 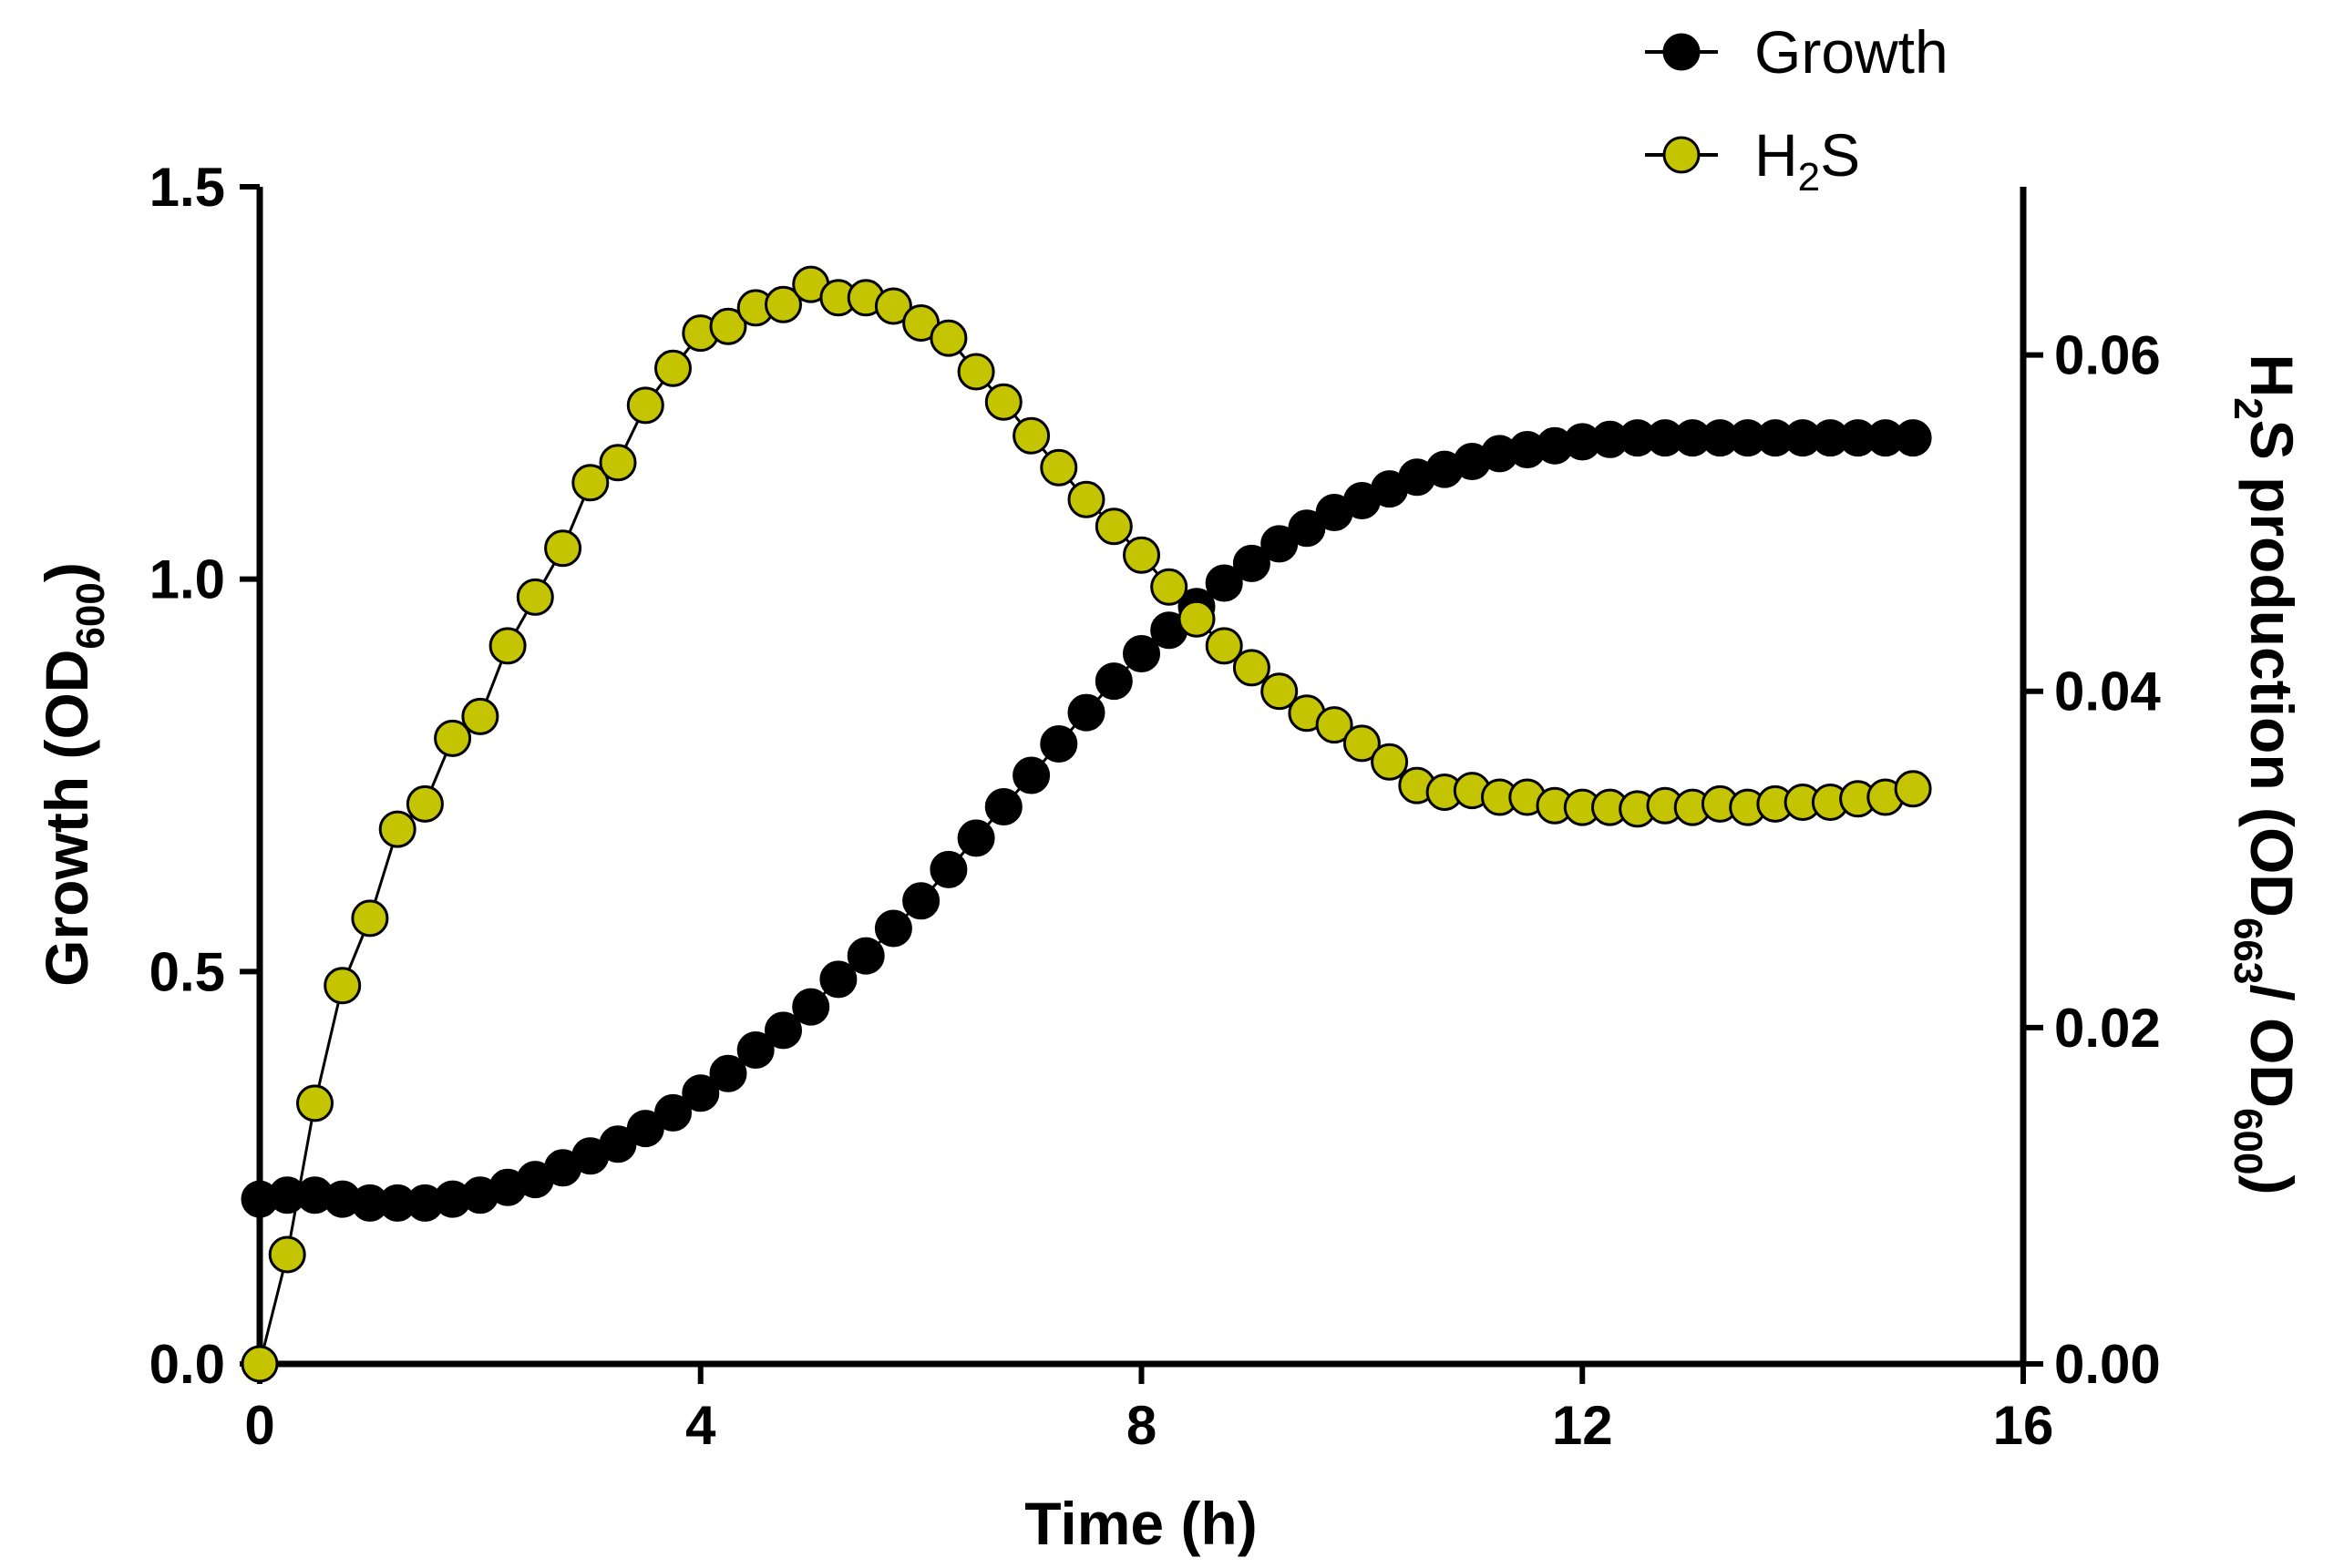 I want to click on y-axis-title: Growth (OD600), so click(x=73, y=774).